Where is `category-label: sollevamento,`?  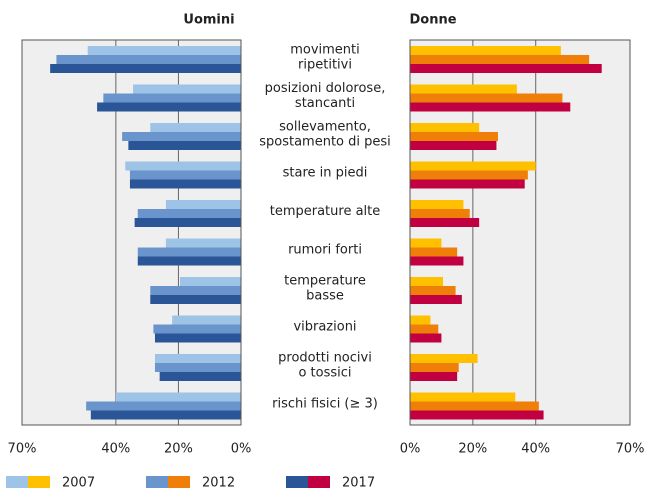
category-label: sollevamento, is located at coordinates (325, 126).